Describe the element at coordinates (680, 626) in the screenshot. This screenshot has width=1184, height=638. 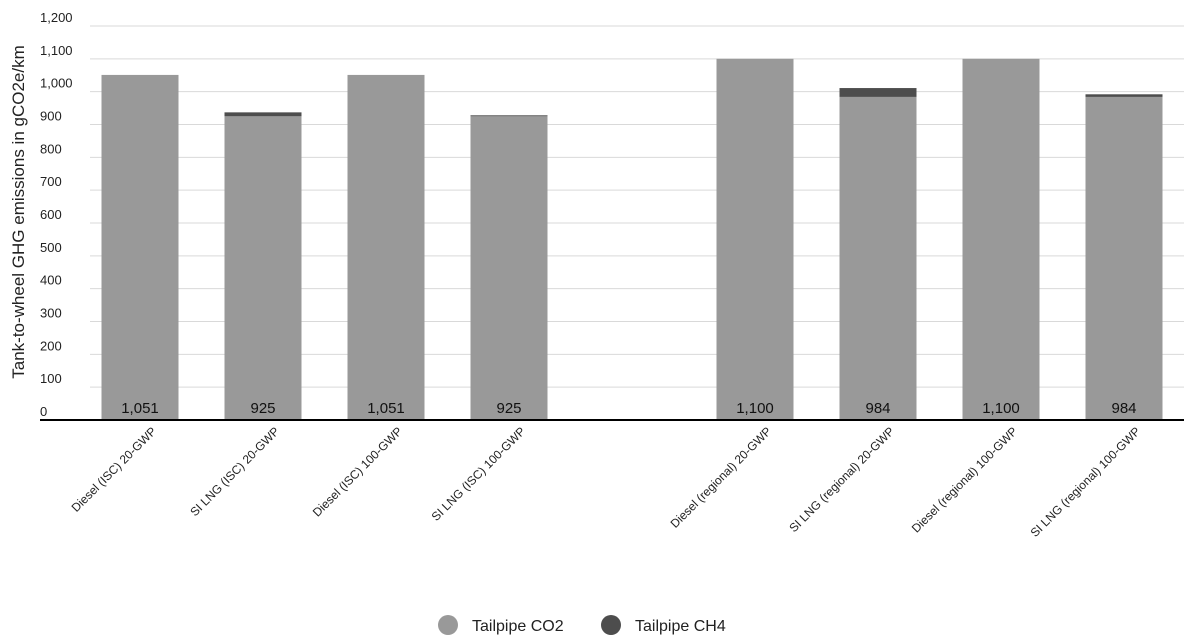
I see `legend-label: Tailpipe CH4` at that location.